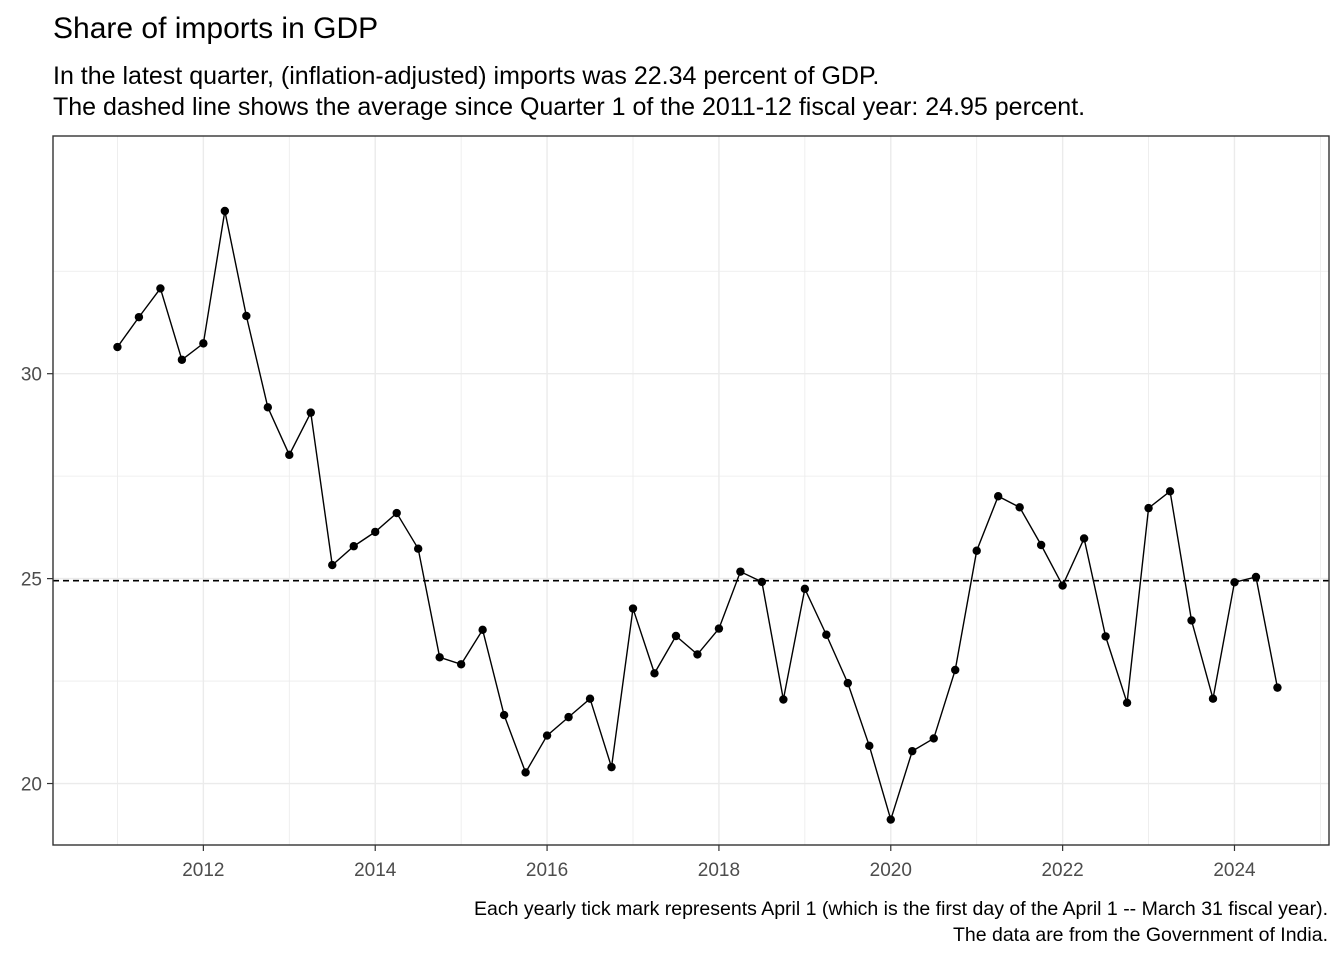  I want to click on x-tick-label: 2014, so click(375, 870).